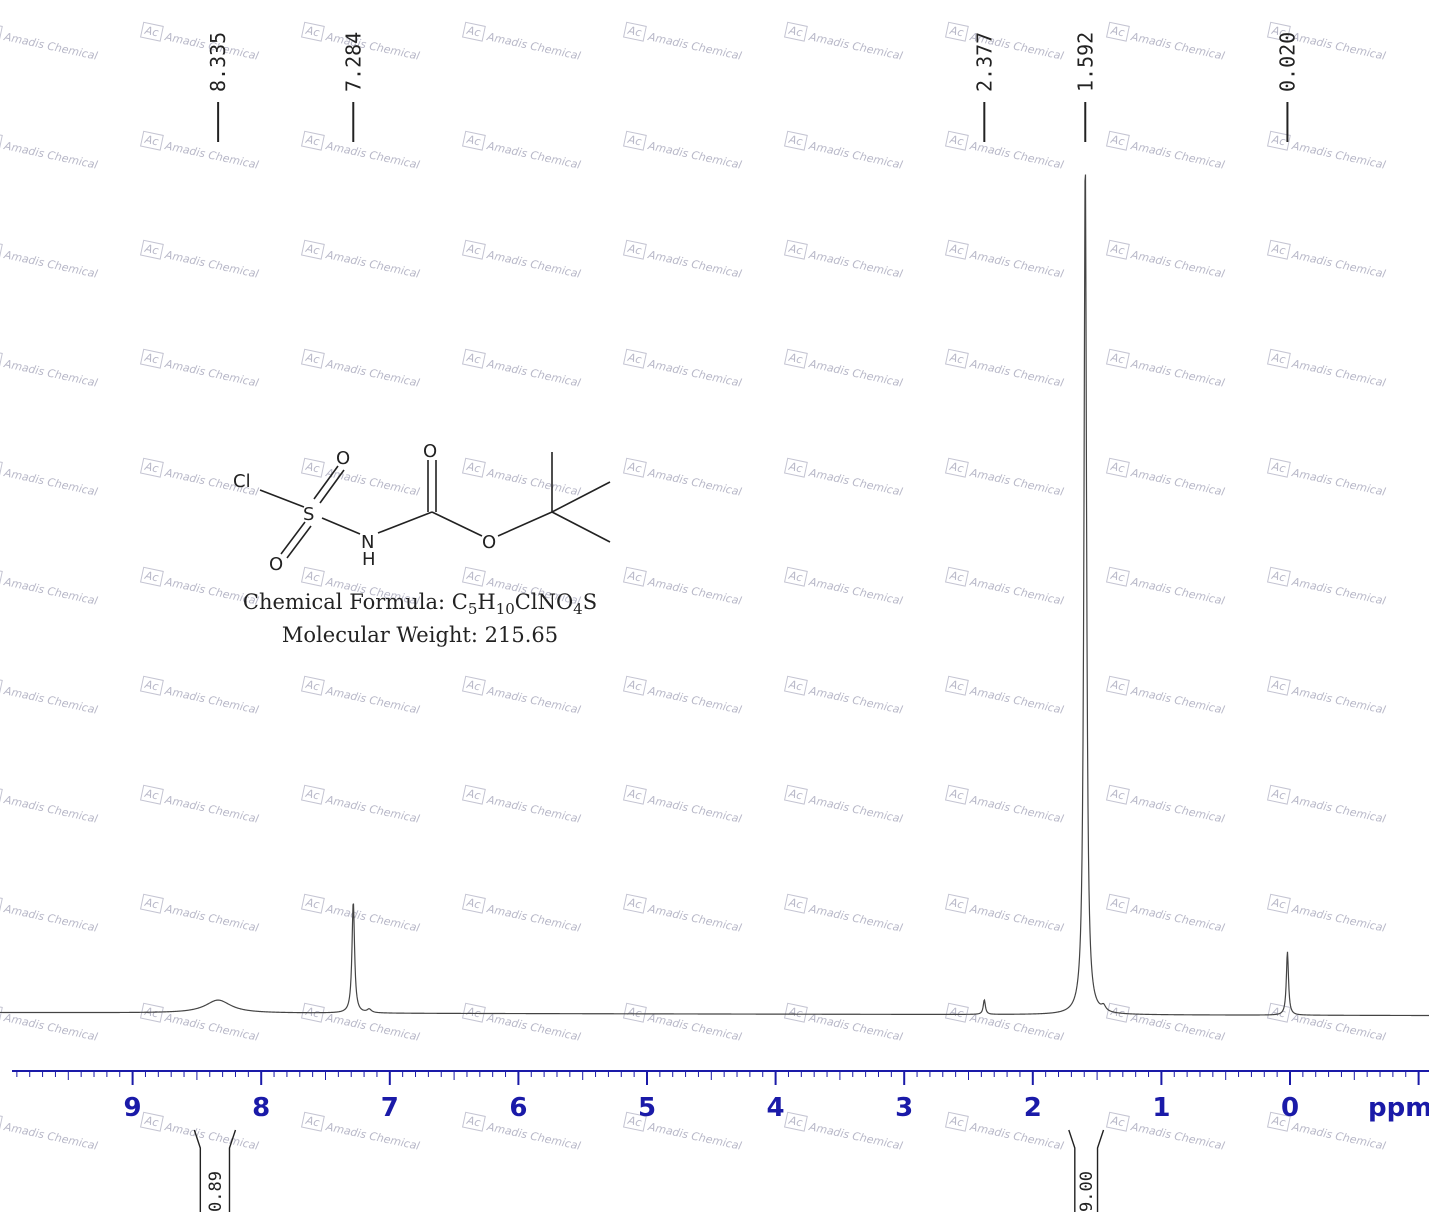 This screenshot has width=1429, height=1218. I want to click on watermark-95: Ac Amadis Chemical, so click(843, 1132).